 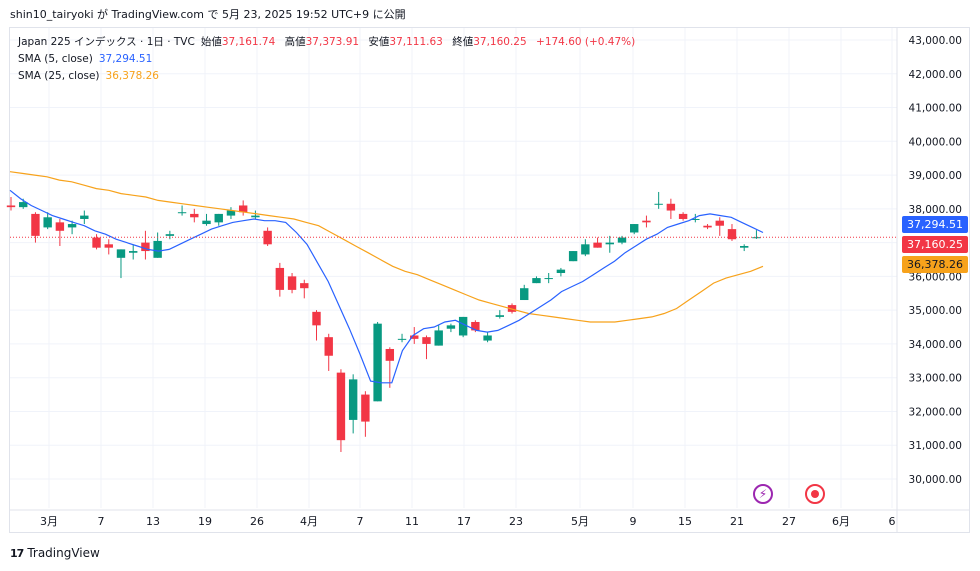 I want to click on footer-brand: 17 TradingView, so click(x=55, y=553).